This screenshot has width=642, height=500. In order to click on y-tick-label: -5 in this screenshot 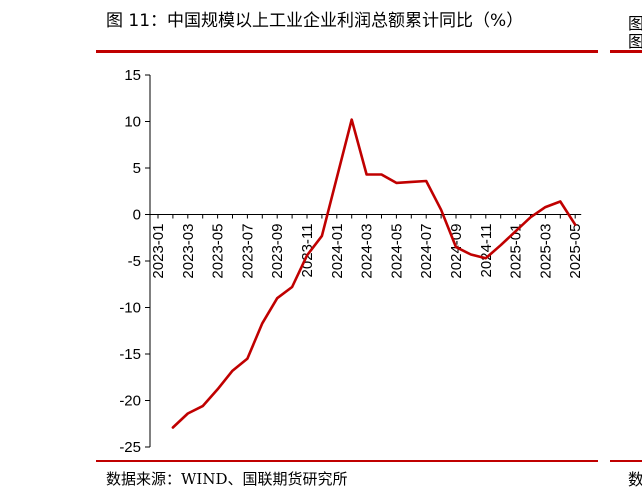, I will do `click(134, 261)`.